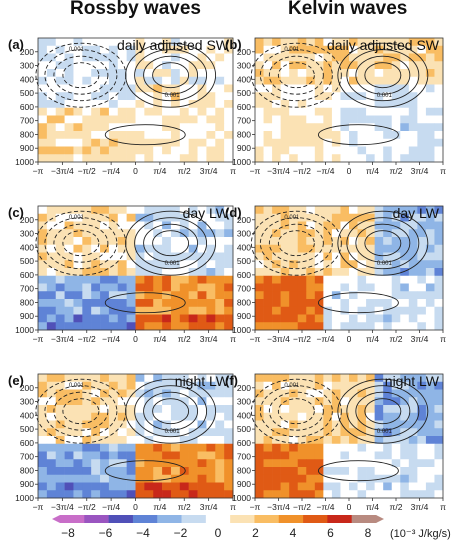 This screenshot has height=540, width=474. What do you see at coordinates (412, 381) in the screenshot?
I see `panel-title: night LW` at bounding box center [412, 381].